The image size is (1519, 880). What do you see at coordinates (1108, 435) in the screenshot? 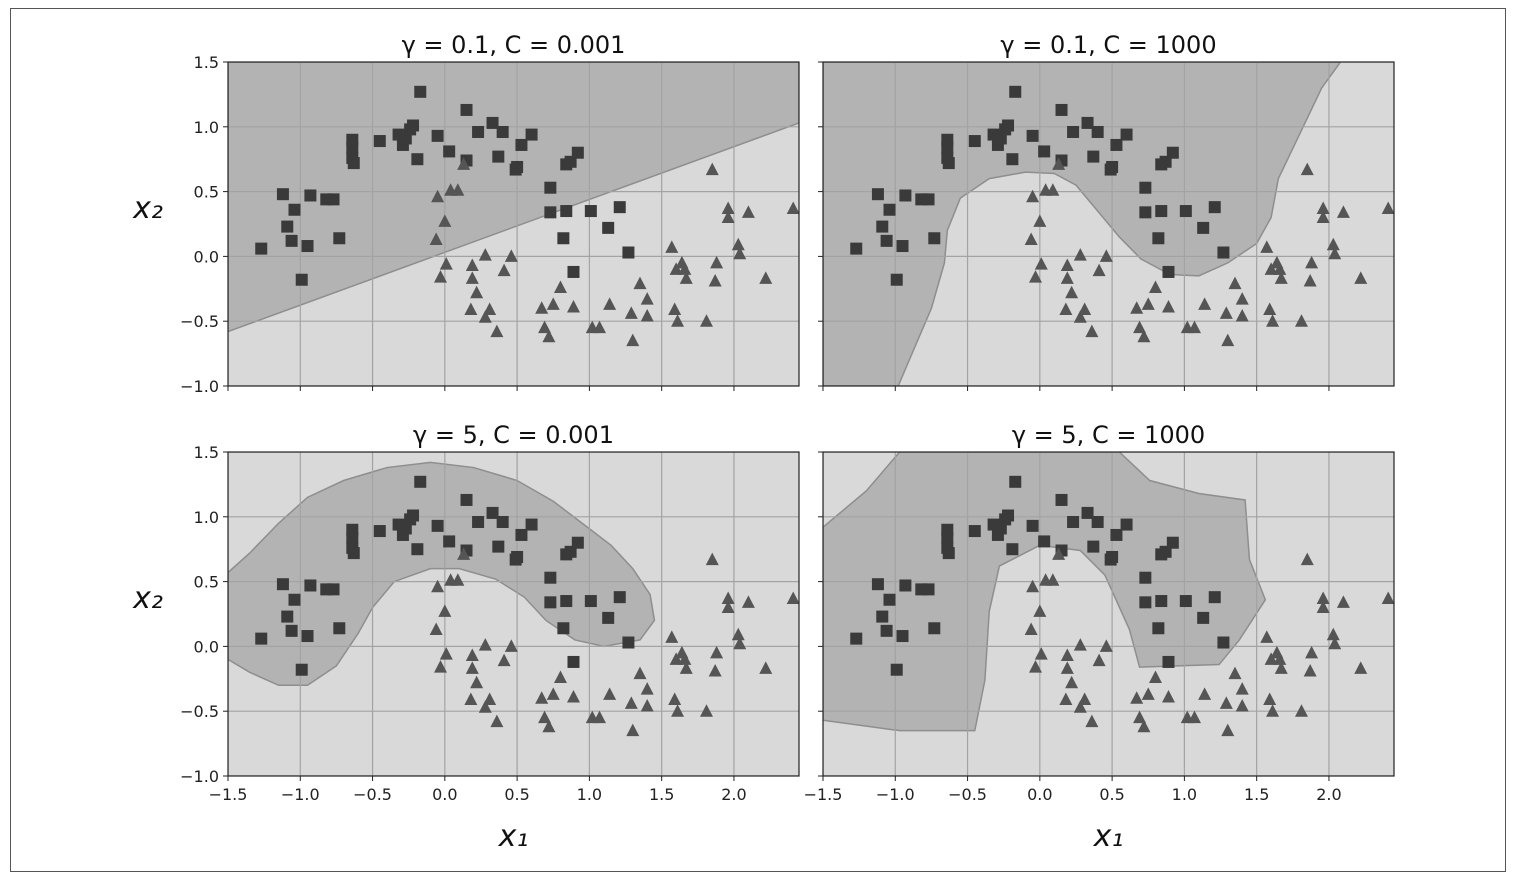
I see `subplot-title: γ = 5, C = 1000` at bounding box center [1108, 435].